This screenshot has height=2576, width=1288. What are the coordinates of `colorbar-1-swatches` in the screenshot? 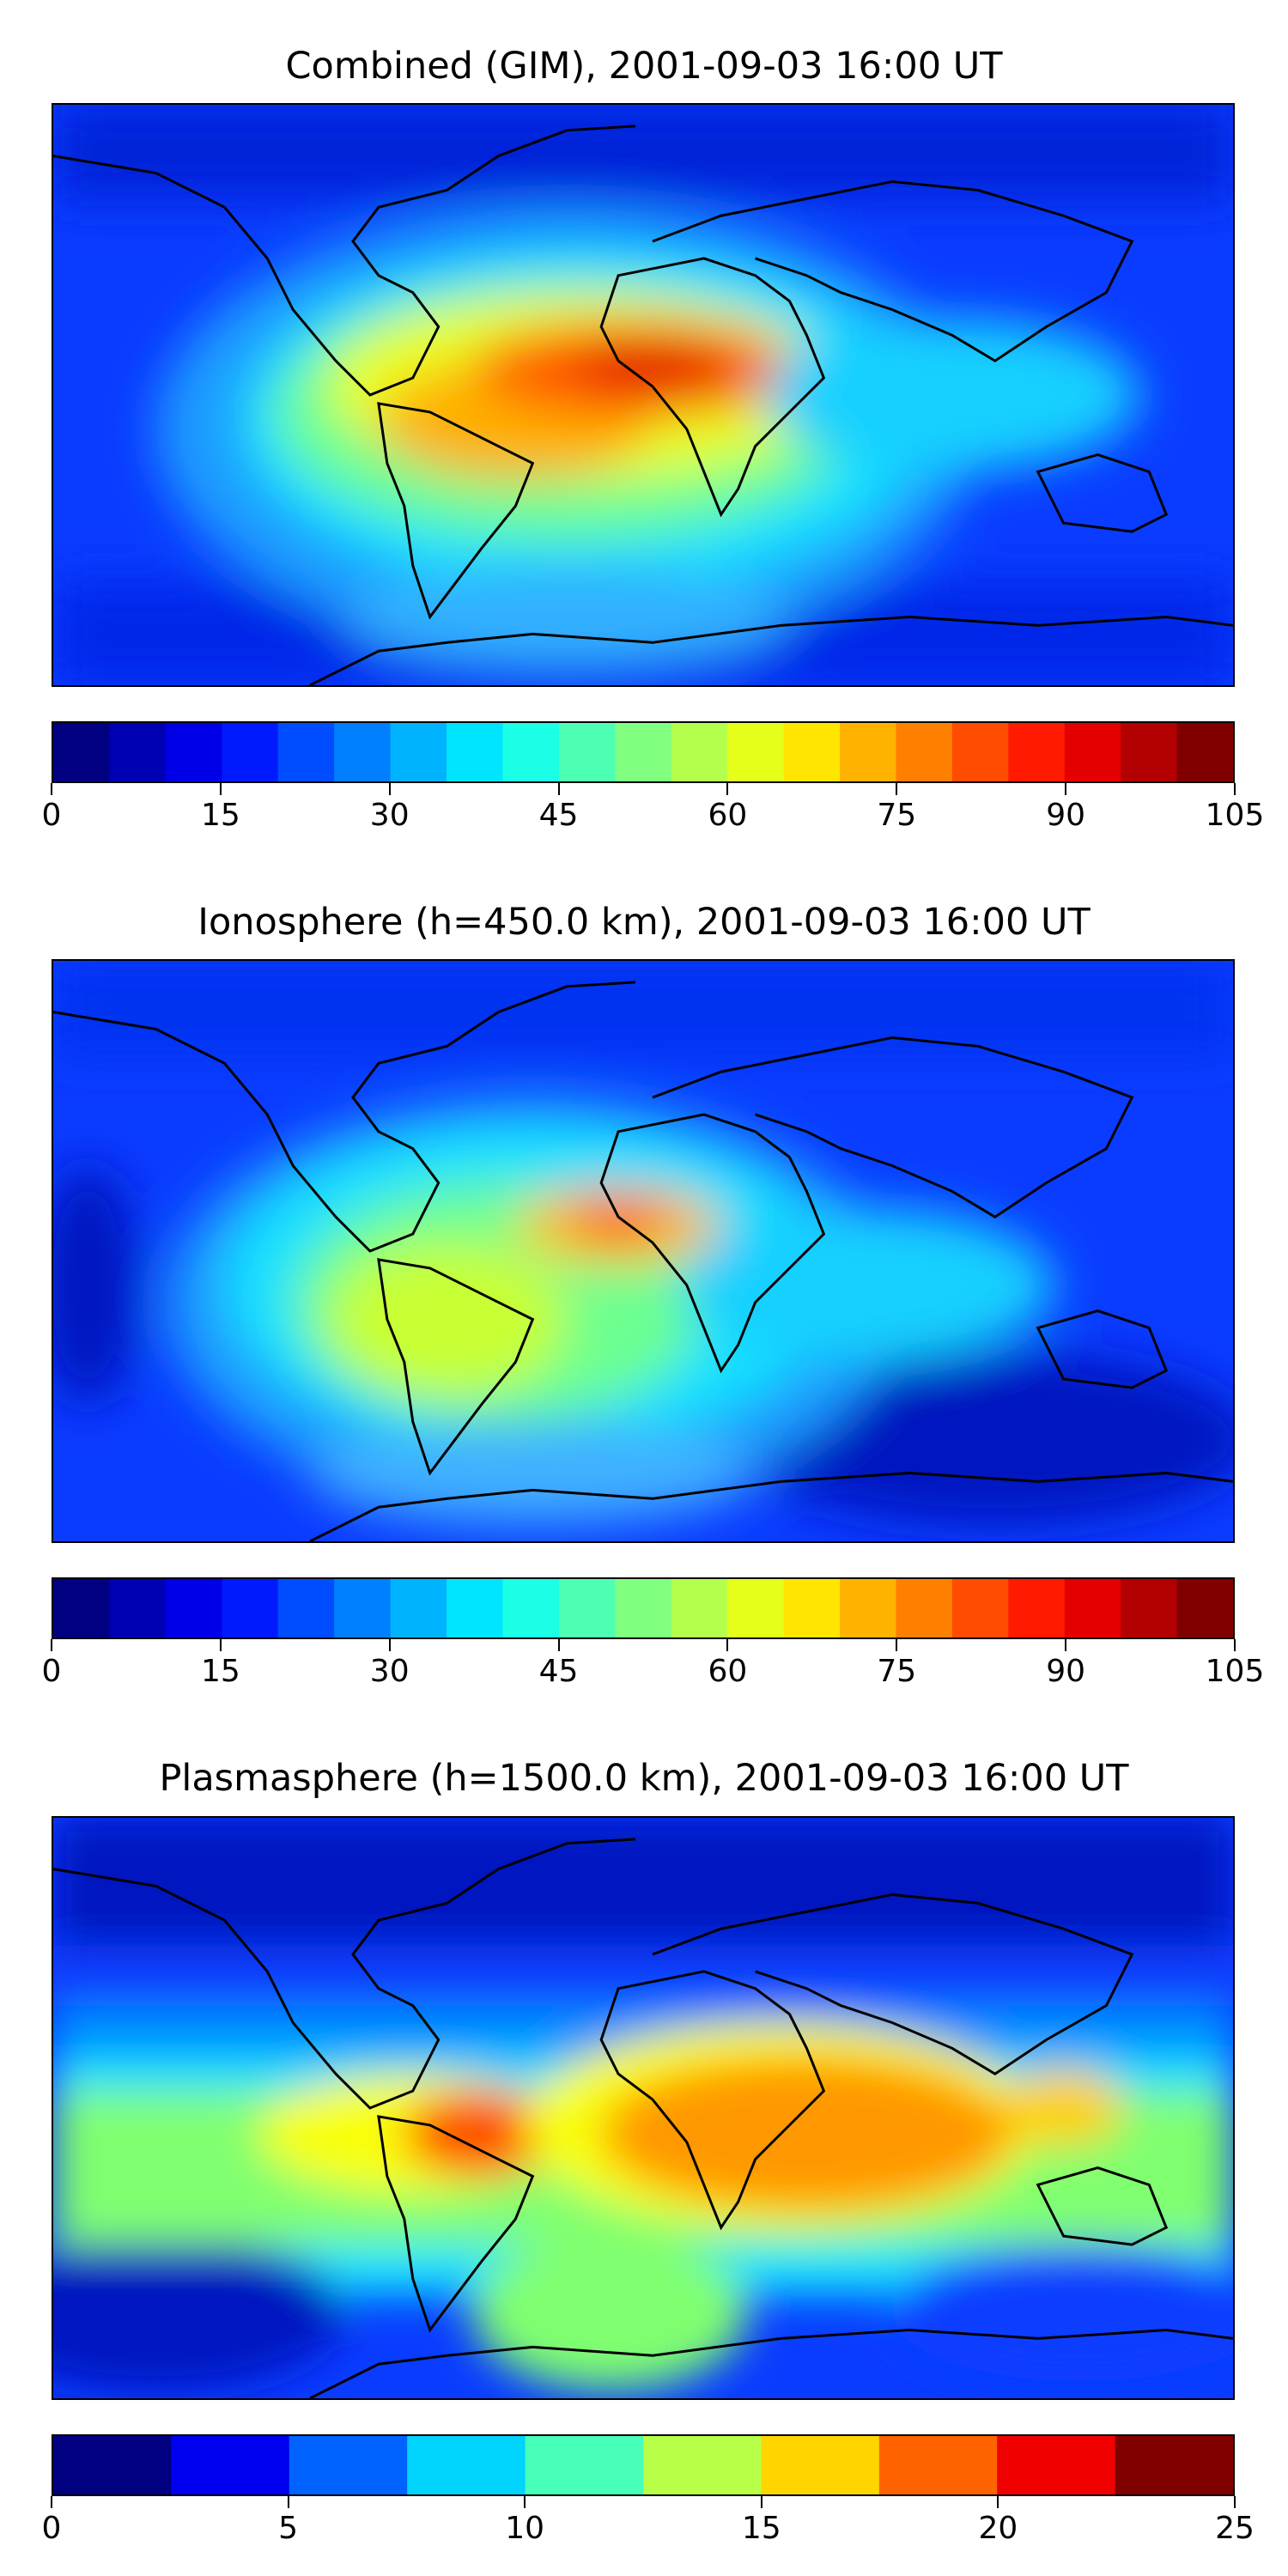 It's located at (643, 752).